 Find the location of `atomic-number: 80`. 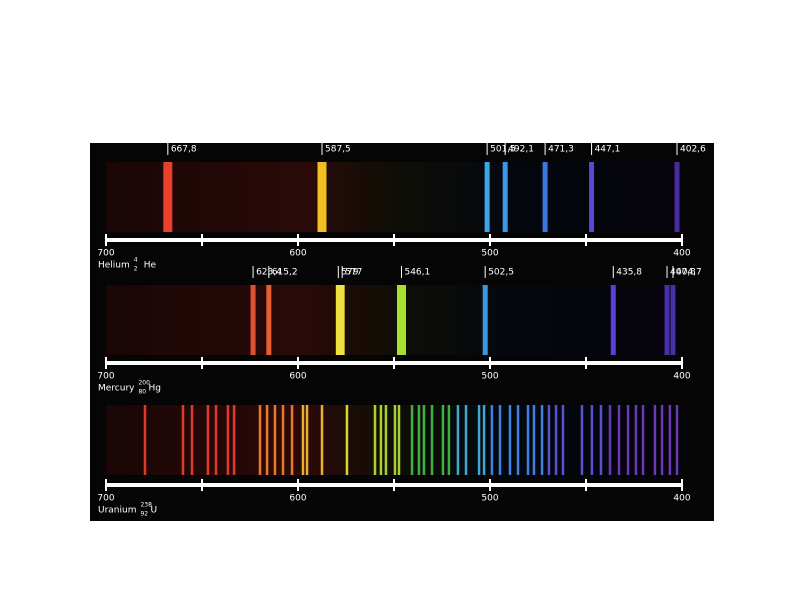

atomic-number: 80 is located at coordinates (142, 392).